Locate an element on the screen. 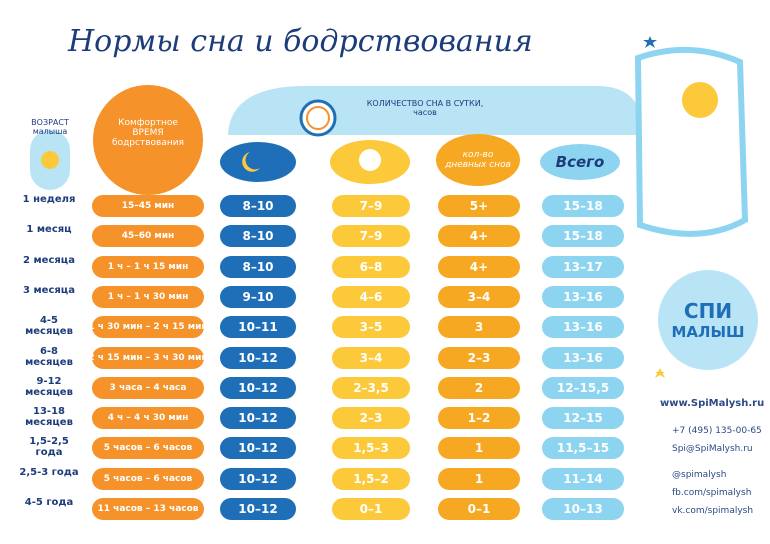 Image resolution: width=770 pixels, height=544 pixels. total-sleep: 13–17 is located at coordinates (583, 266).